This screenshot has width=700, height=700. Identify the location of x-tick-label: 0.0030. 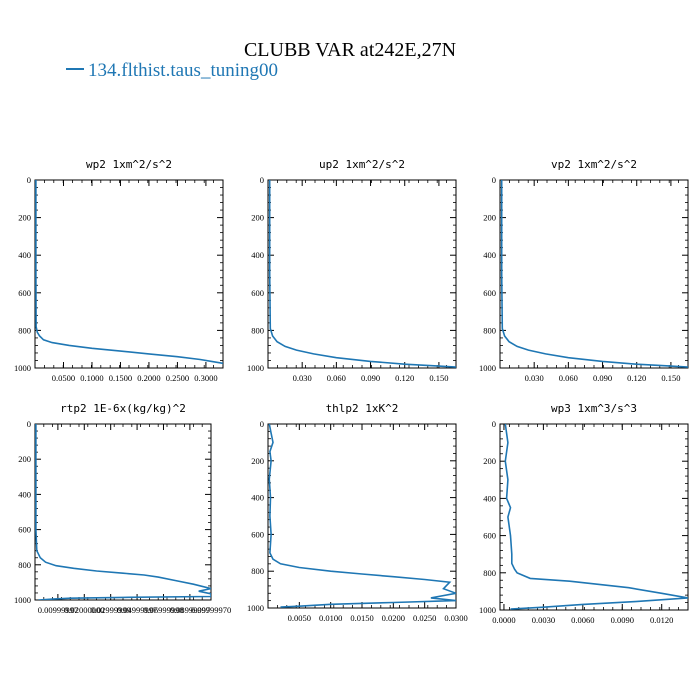
(543, 620).